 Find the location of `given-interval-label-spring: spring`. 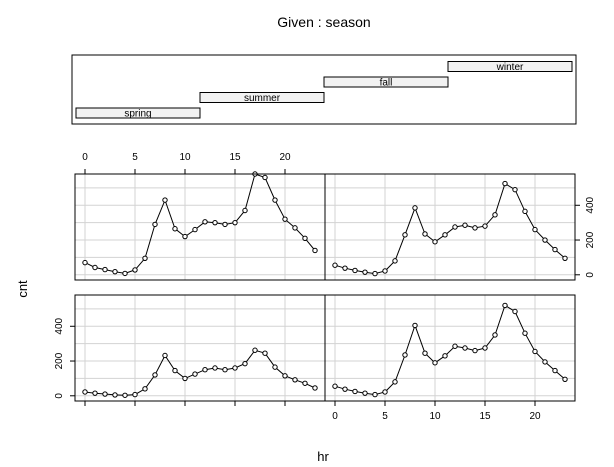

given-interval-label-spring: spring is located at coordinates (137, 114).